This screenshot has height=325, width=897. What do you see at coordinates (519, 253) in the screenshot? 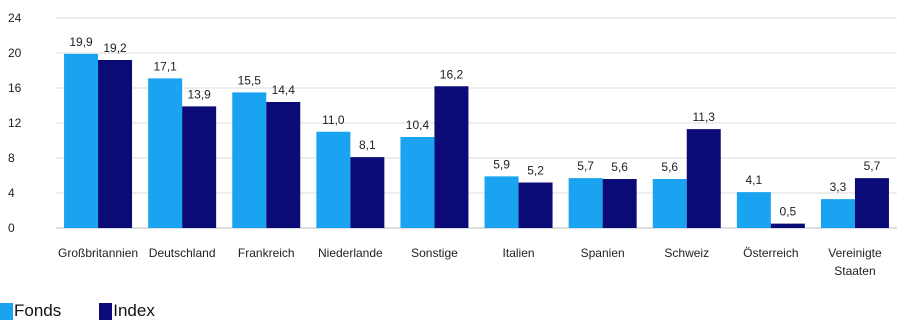
I see `x-category-label: Italien` at bounding box center [519, 253].